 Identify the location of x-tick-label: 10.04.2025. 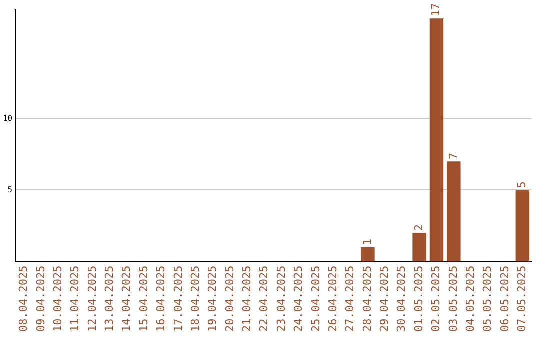
(57, 299).